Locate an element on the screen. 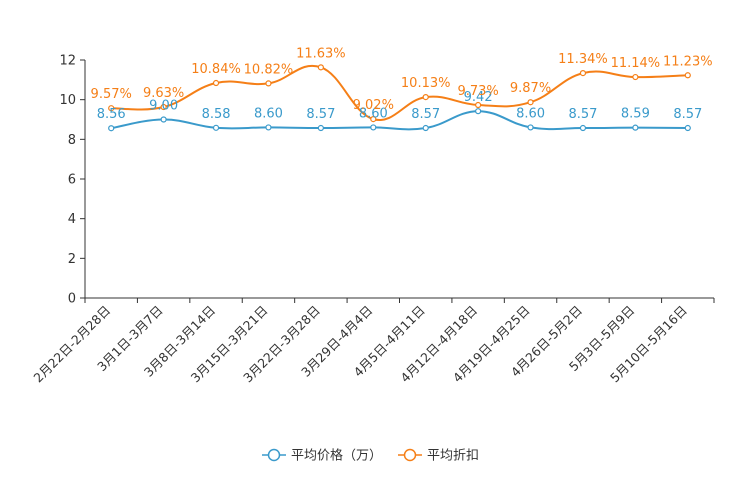  data-label: 11.23% is located at coordinates (688, 61).